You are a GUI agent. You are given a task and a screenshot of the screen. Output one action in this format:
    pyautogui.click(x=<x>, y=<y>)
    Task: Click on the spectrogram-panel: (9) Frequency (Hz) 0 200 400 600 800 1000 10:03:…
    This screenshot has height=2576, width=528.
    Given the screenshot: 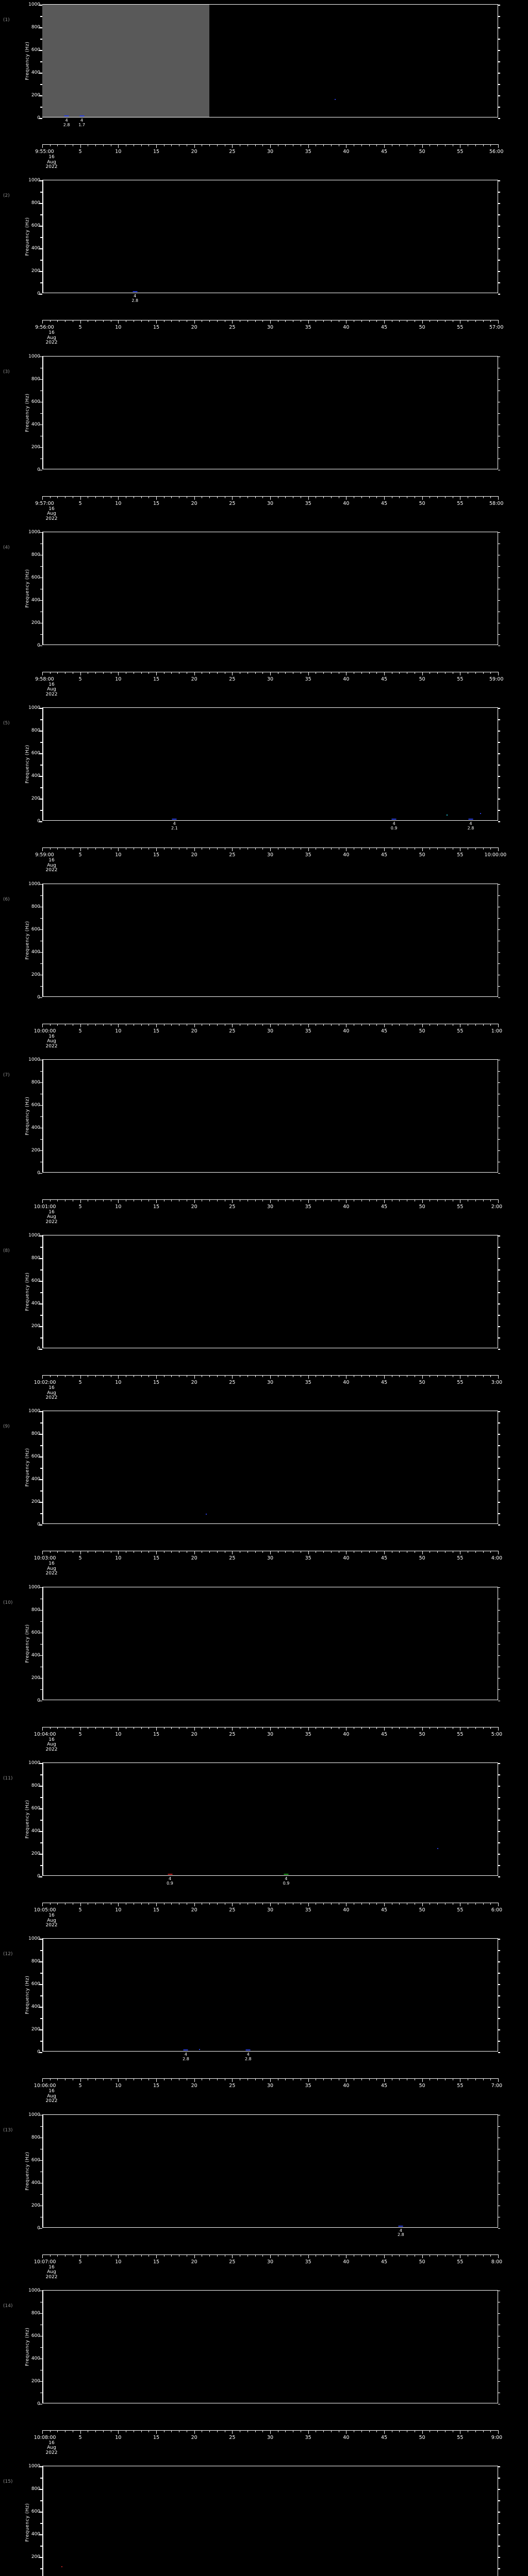 What is the action you would take?
    pyautogui.click(x=264, y=1492)
    